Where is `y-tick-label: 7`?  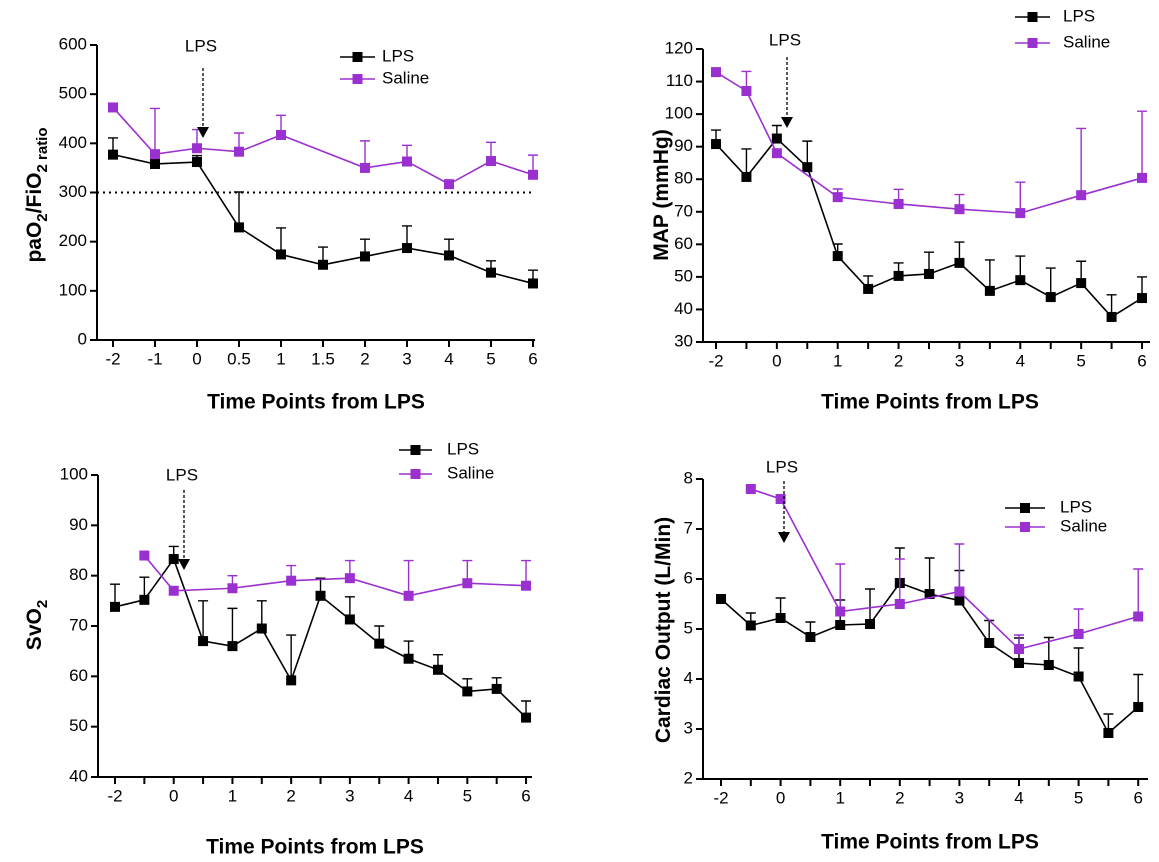
y-tick-label: 7 is located at coordinates (688, 527).